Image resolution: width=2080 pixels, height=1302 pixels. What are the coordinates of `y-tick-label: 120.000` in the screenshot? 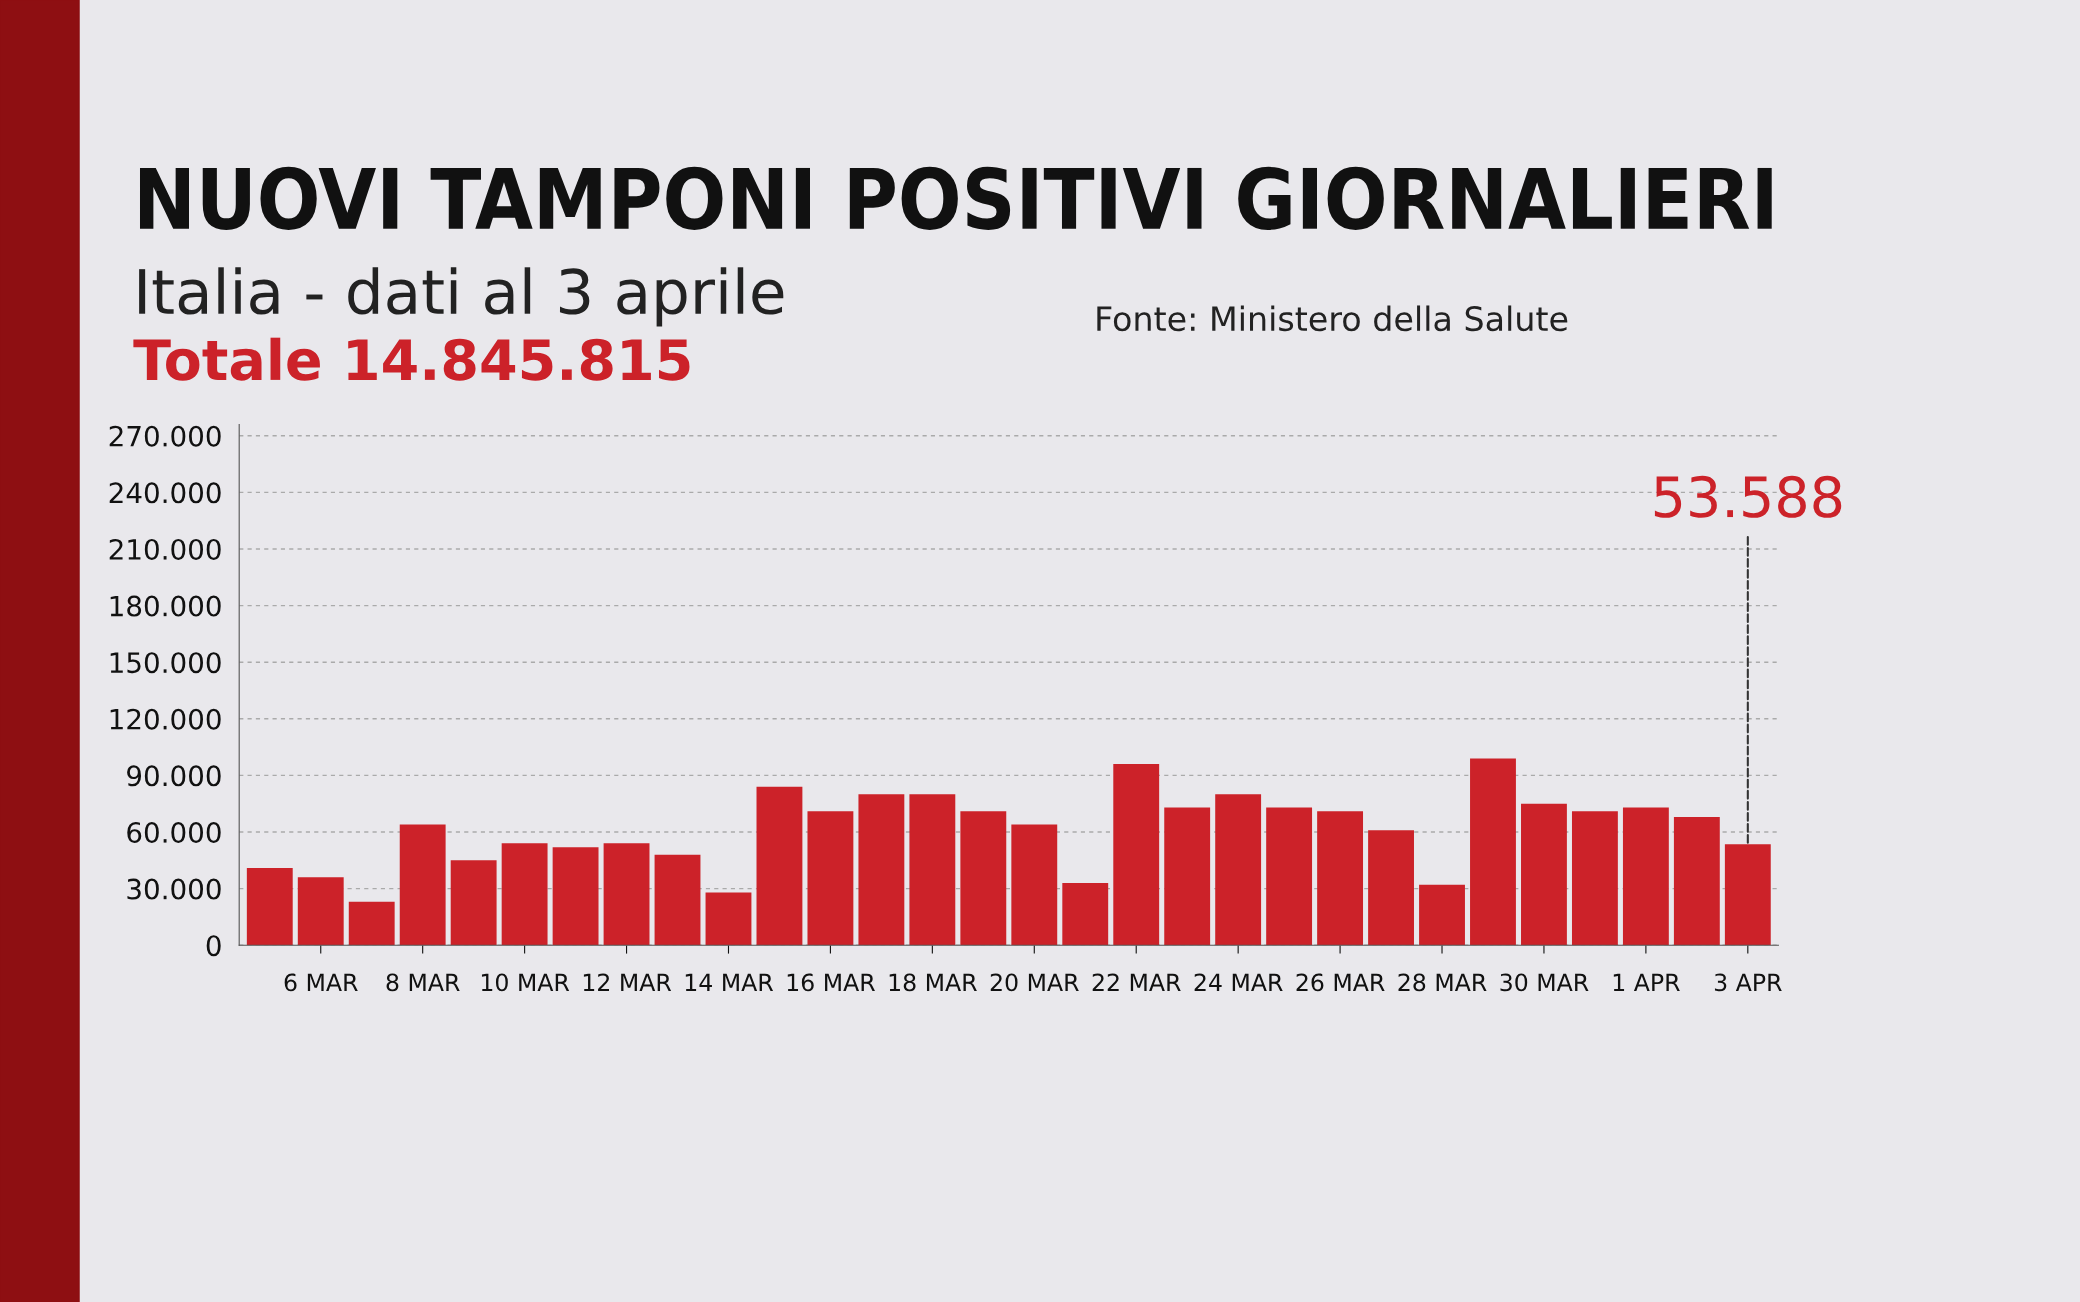 It's located at (165, 719).